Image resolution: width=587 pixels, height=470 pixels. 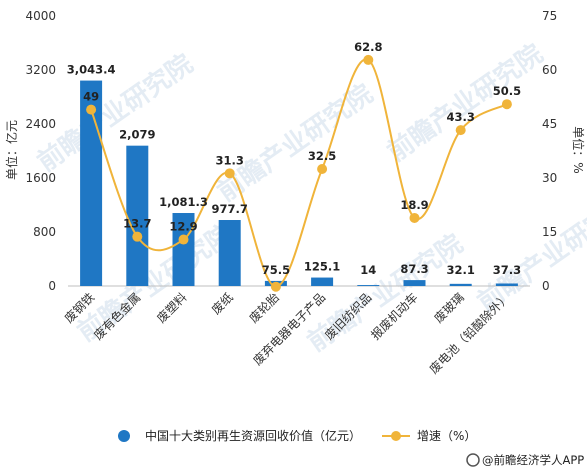 What do you see at coordinates (91, 70) in the screenshot?
I see `bar-value-label: 3,043.4` at bounding box center [91, 70].